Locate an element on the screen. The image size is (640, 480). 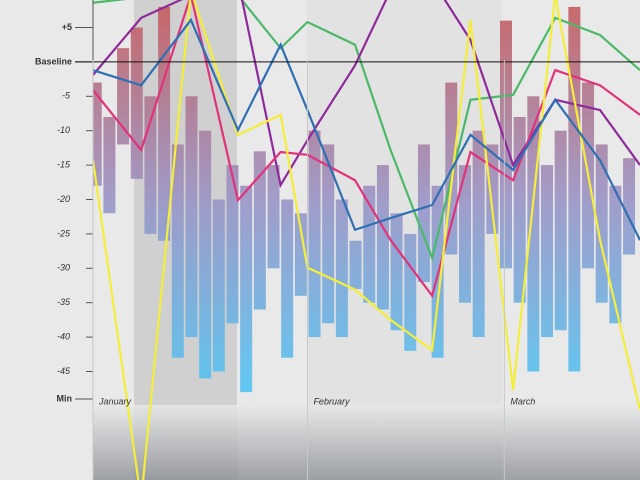
y-tick-label: -40 is located at coordinates (63, 336).